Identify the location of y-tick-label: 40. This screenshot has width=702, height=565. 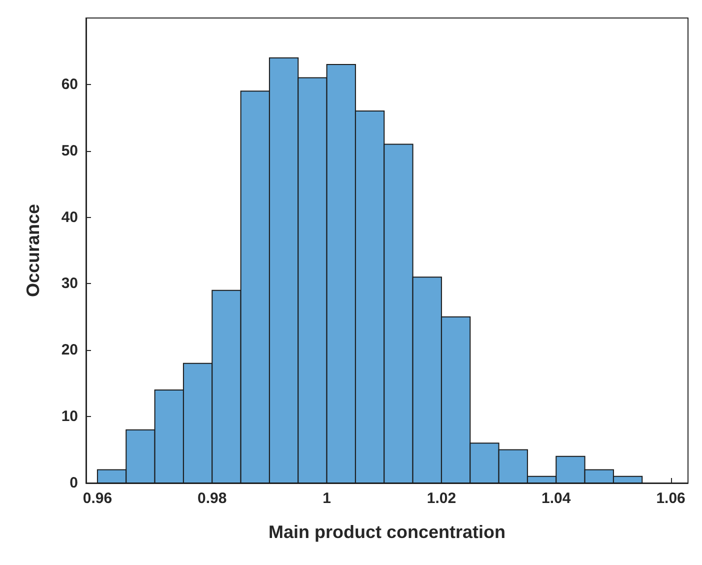
(69, 217).